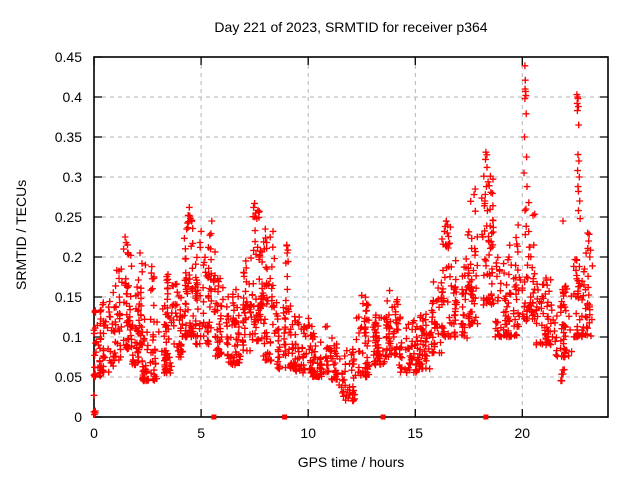 Image resolution: width=640 pixels, height=480 pixels. Describe the element at coordinates (78, 417) in the screenshot. I see `y-tick-label: 0` at that location.